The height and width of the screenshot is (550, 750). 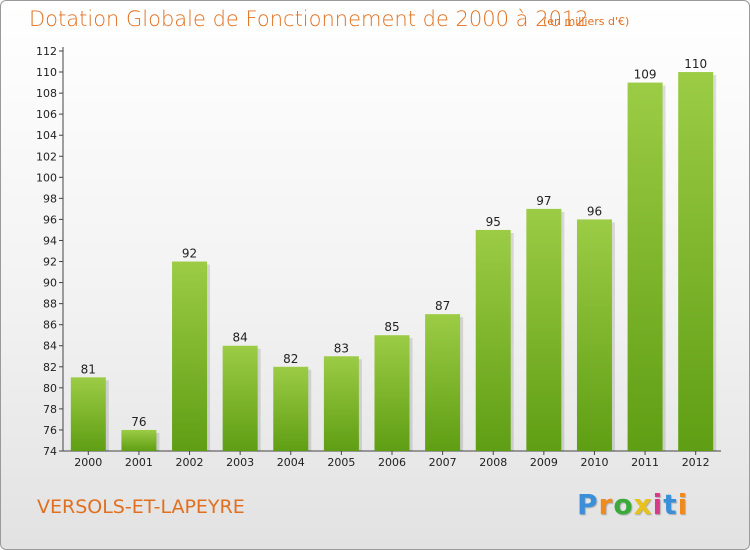 I want to click on data-label: 95, so click(x=493, y=222).